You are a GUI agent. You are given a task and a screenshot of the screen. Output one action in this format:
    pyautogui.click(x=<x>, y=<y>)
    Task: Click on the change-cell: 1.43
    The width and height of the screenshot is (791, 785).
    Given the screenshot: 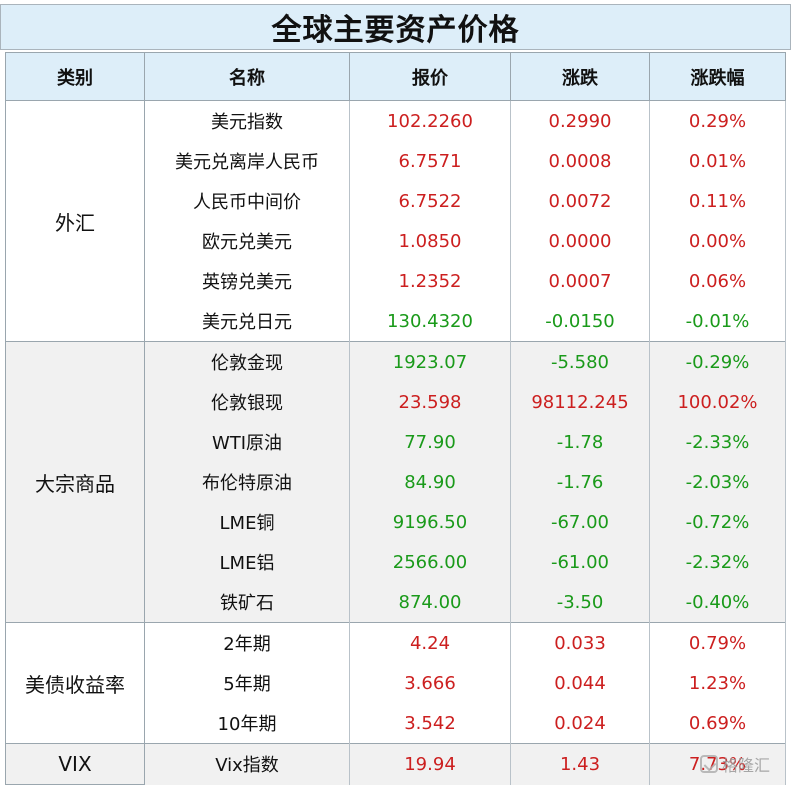 What is the action you would take?
    pyautogui.click(x=580, y=764)
    